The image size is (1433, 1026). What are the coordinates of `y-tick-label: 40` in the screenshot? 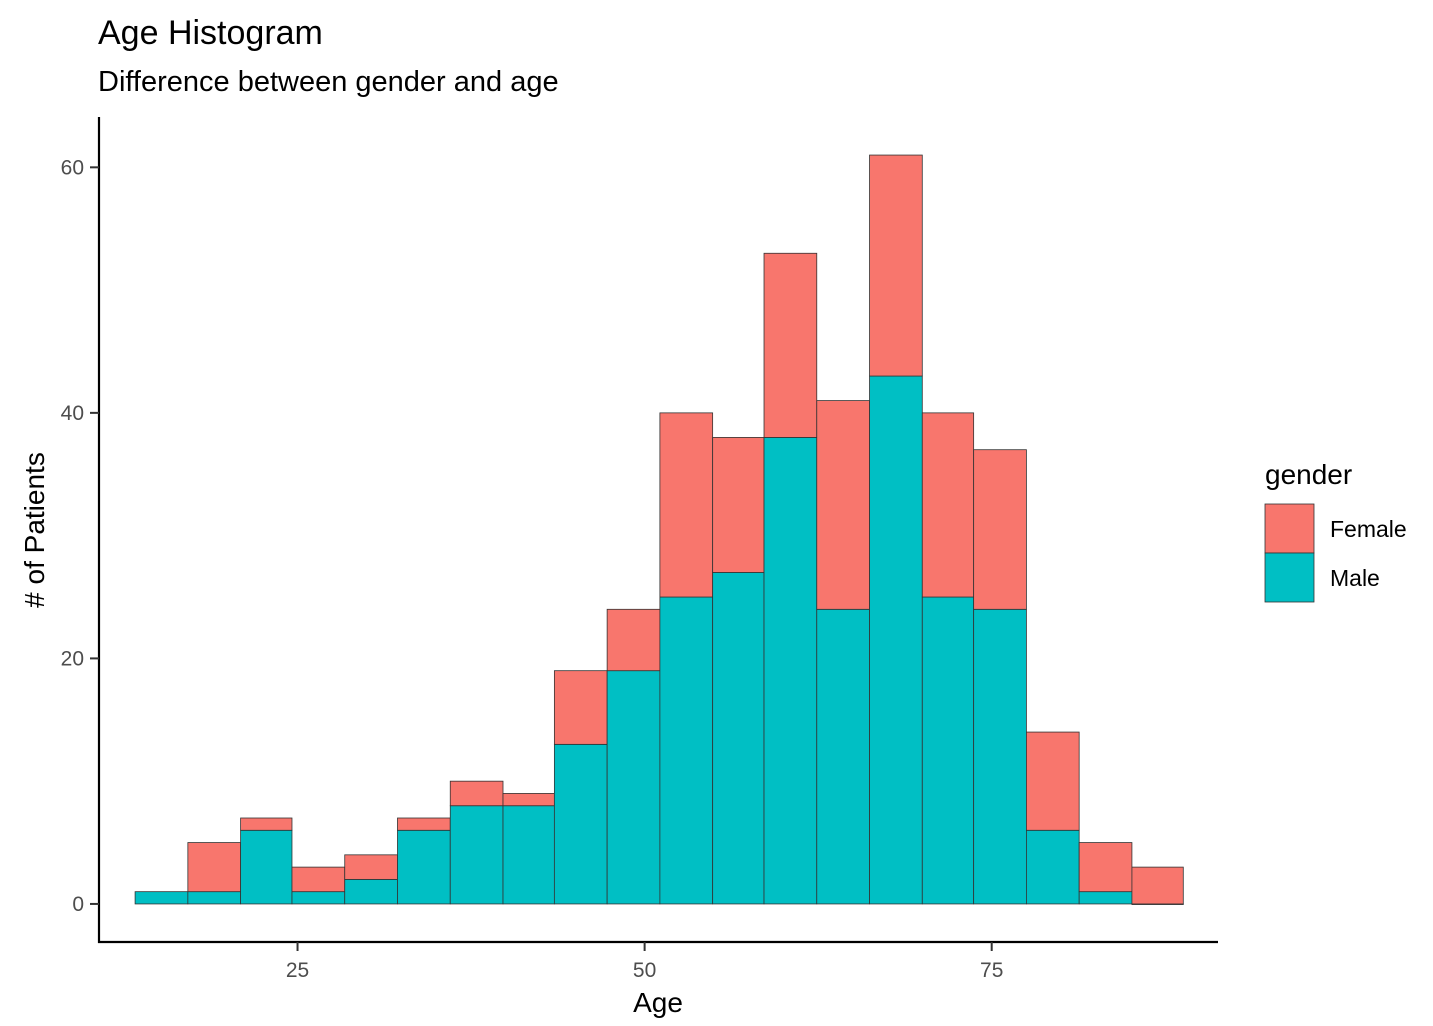 It's located at (72, 413).